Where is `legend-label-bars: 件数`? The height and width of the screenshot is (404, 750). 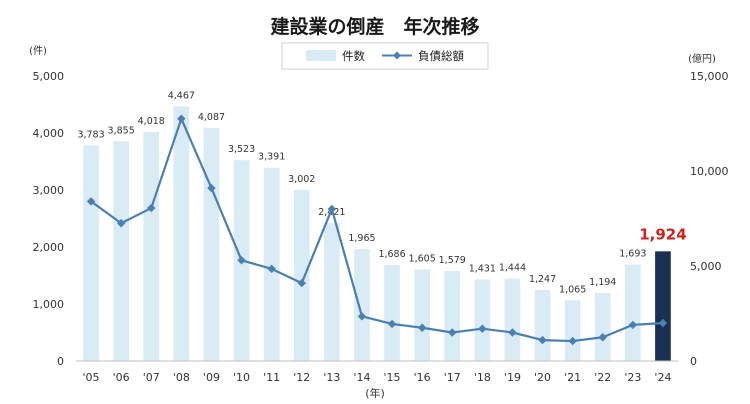 legend-label-bars: 件数 is located at coordinates (353, 56).